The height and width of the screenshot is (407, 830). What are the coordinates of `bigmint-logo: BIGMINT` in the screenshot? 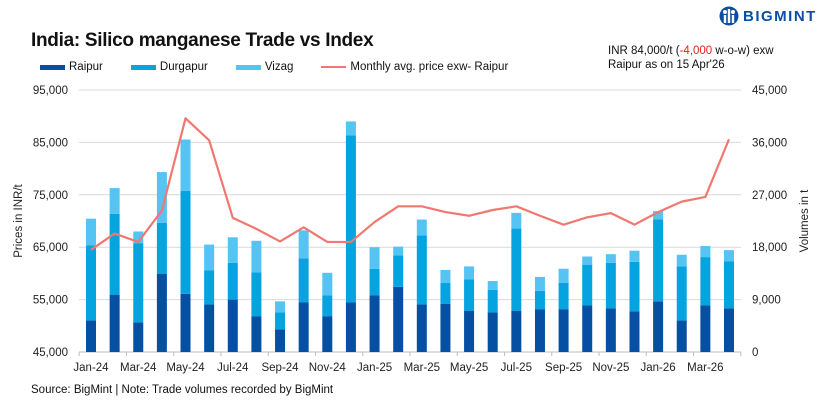 It's located at (768, 16).